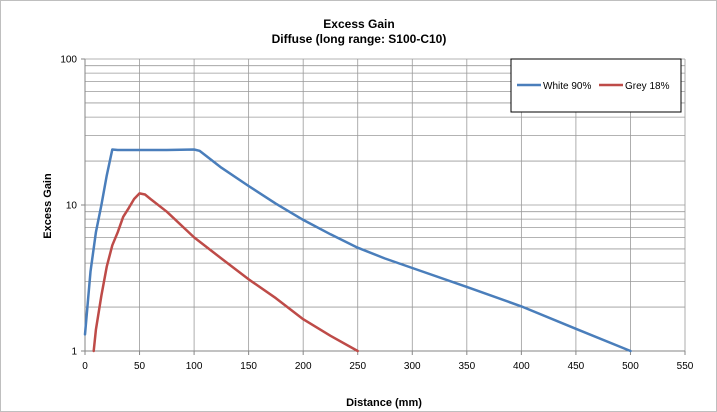 The width and height of the screenshot is (717, 412). I want to click on y-tick-label: 10, so click(72, 206).